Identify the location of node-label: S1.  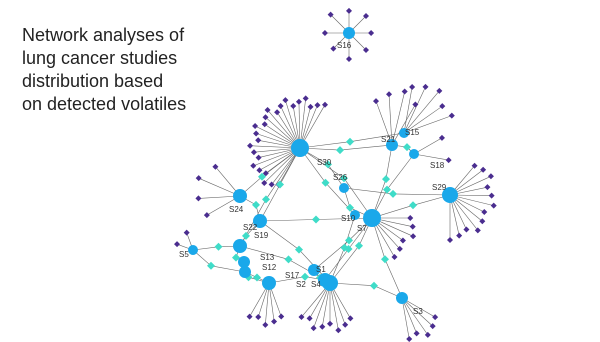
(321, 269).